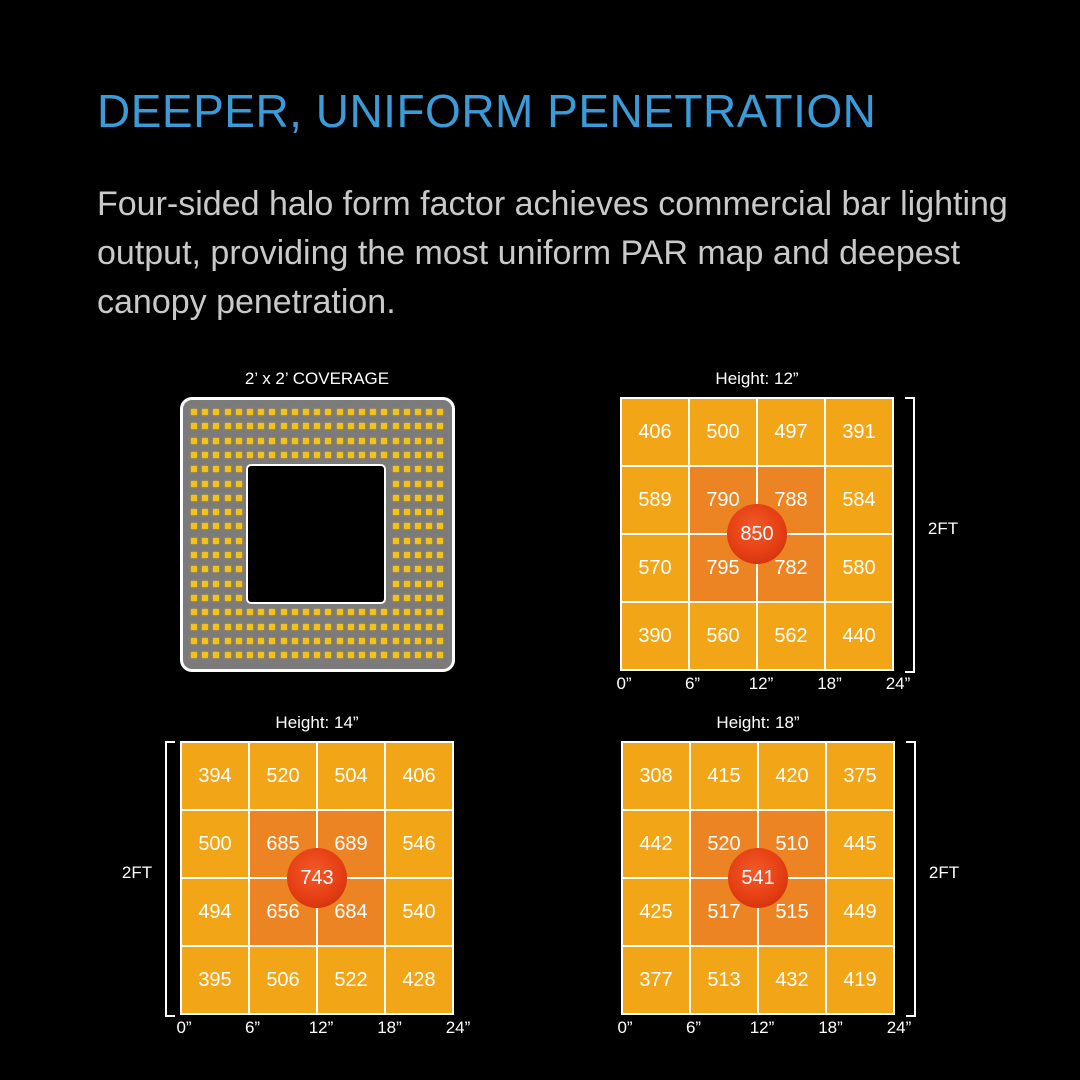 The width and height of the screenshot is (1080, 1080). What do you see at coordinates (859, 432) in the screenshot?
I see `heatmap-cell: 391` at bounding box center [859, 432].